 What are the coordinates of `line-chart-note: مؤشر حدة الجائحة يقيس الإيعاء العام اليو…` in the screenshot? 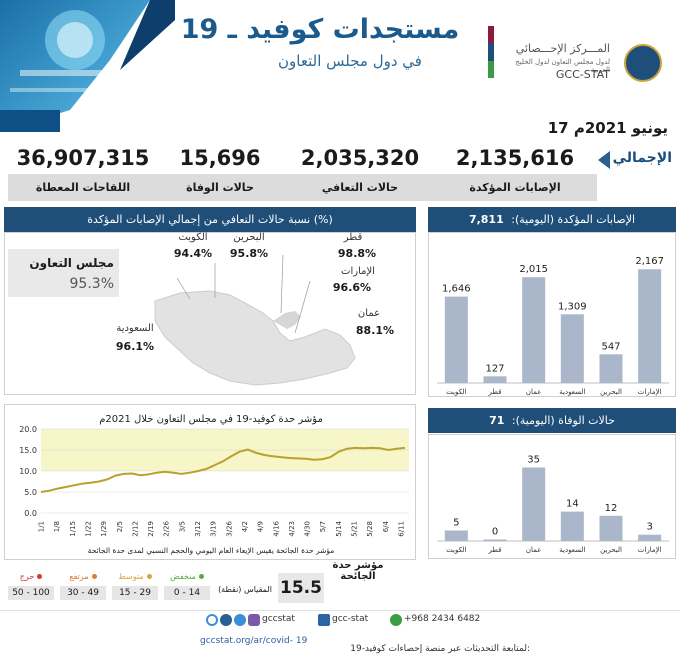 It's located at (211, 550).